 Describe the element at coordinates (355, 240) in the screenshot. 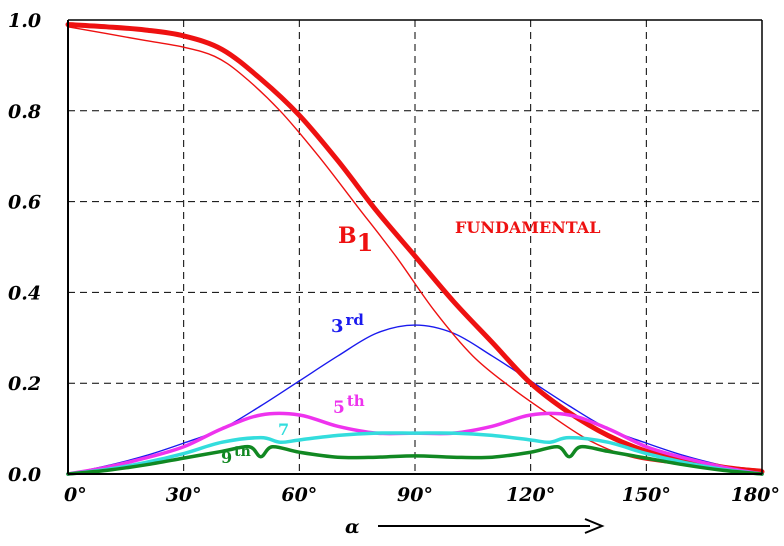

I see `series-label-b1: B1` at that location.